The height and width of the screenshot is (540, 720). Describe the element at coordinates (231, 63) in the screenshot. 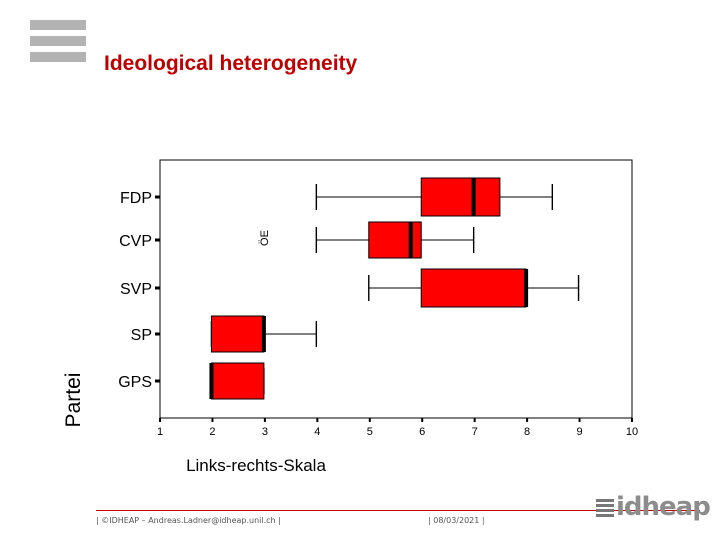

I see `slide-title: Ideological heterogeneity` at that location.